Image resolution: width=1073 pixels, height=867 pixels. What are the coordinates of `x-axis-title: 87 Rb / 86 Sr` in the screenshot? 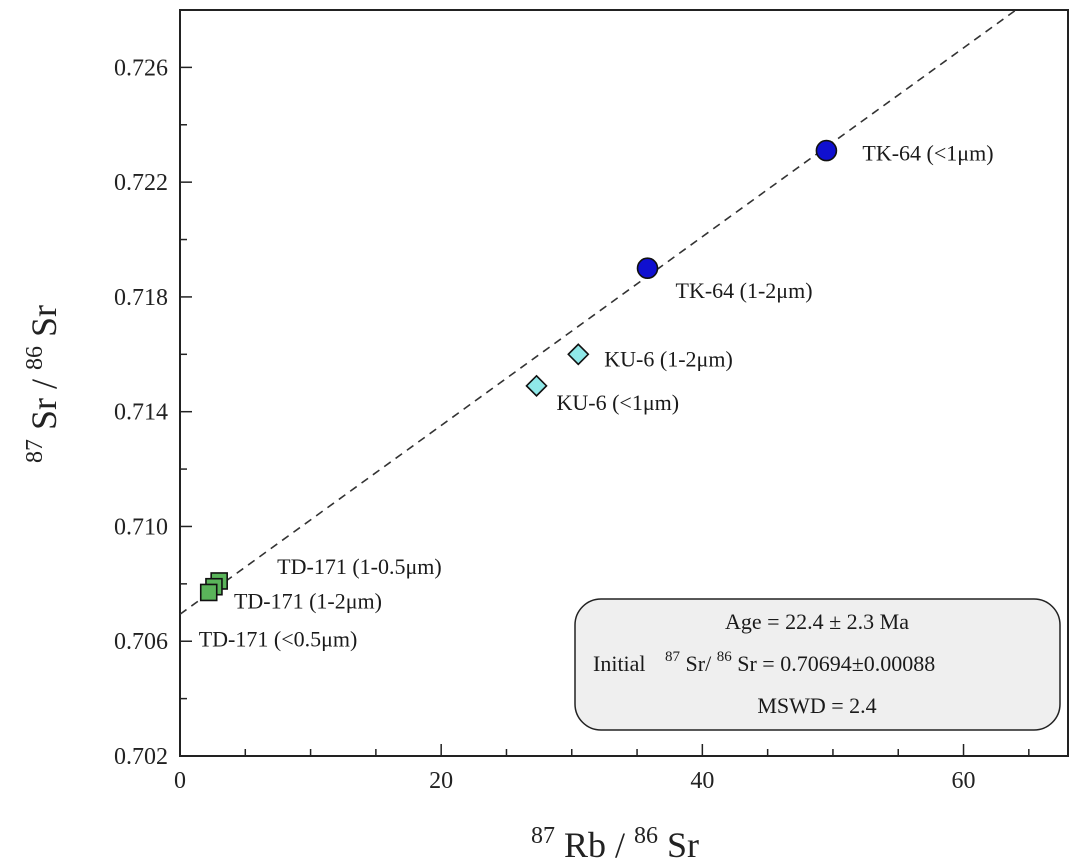 It's located at (615, 838).